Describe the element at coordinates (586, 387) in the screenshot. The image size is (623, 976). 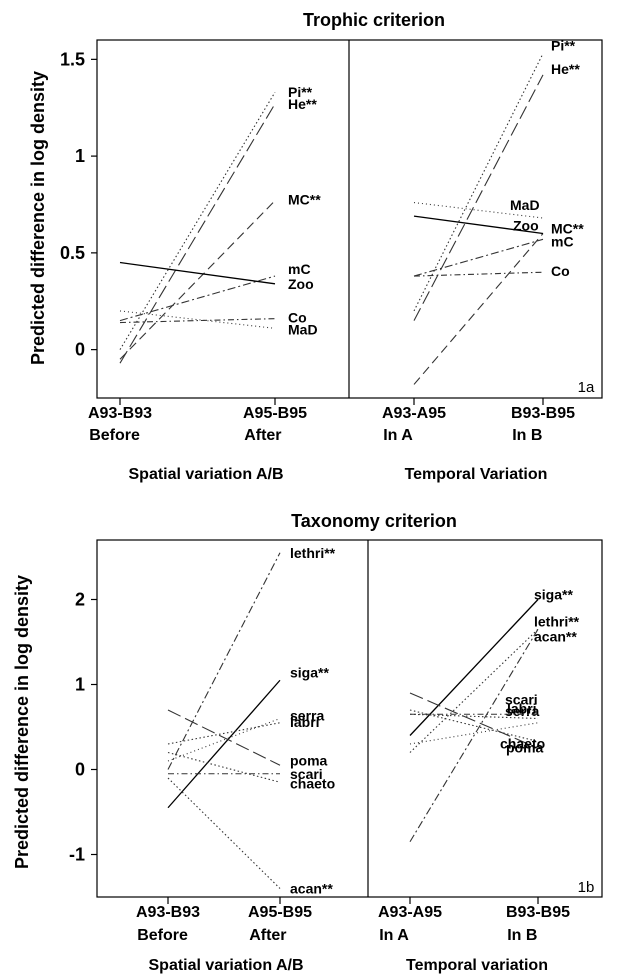
I see `panel-tag: 1a` at that location.